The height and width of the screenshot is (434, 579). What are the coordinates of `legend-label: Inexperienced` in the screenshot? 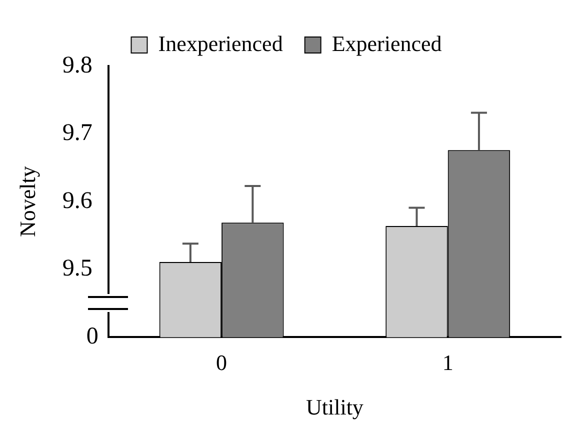 It's located at (220, 43).